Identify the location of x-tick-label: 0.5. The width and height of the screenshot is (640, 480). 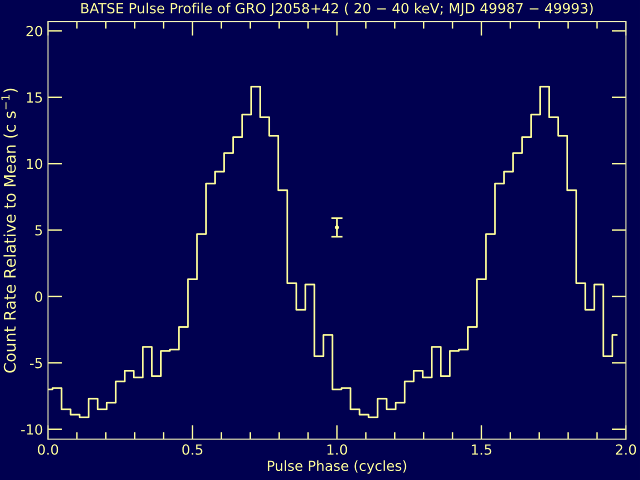
(192, 449).